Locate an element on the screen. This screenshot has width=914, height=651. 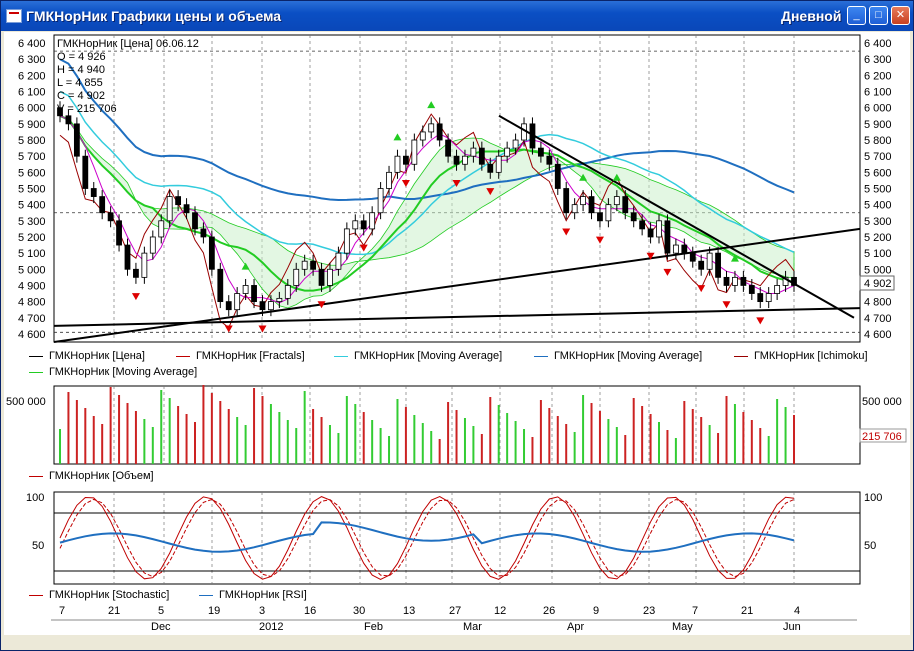
info-close: C = 4 902 is located at coordinates (81, 96).